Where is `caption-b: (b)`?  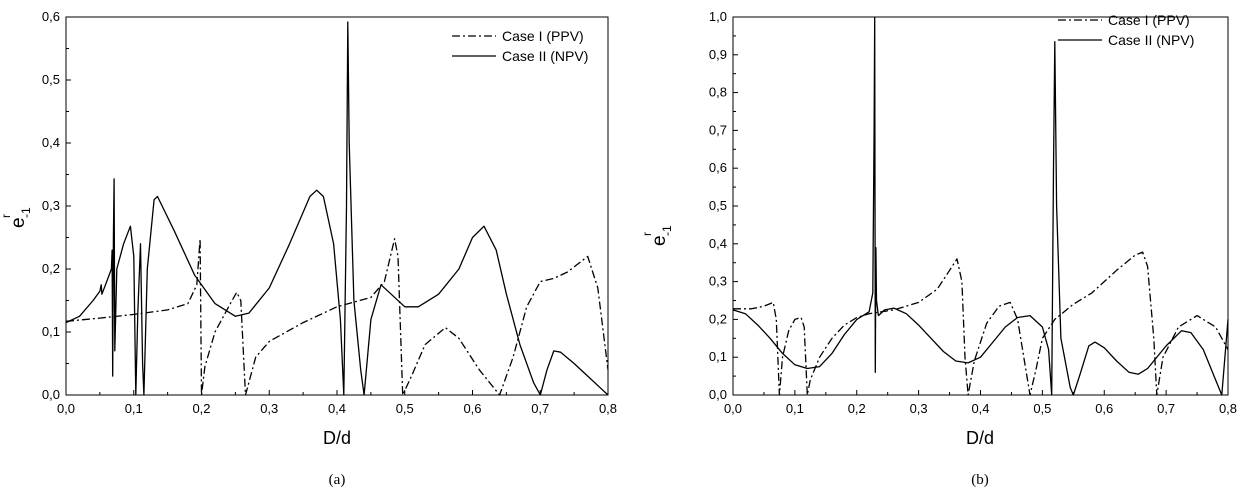
caption-b: (b) is located at coordinates (980, 480).